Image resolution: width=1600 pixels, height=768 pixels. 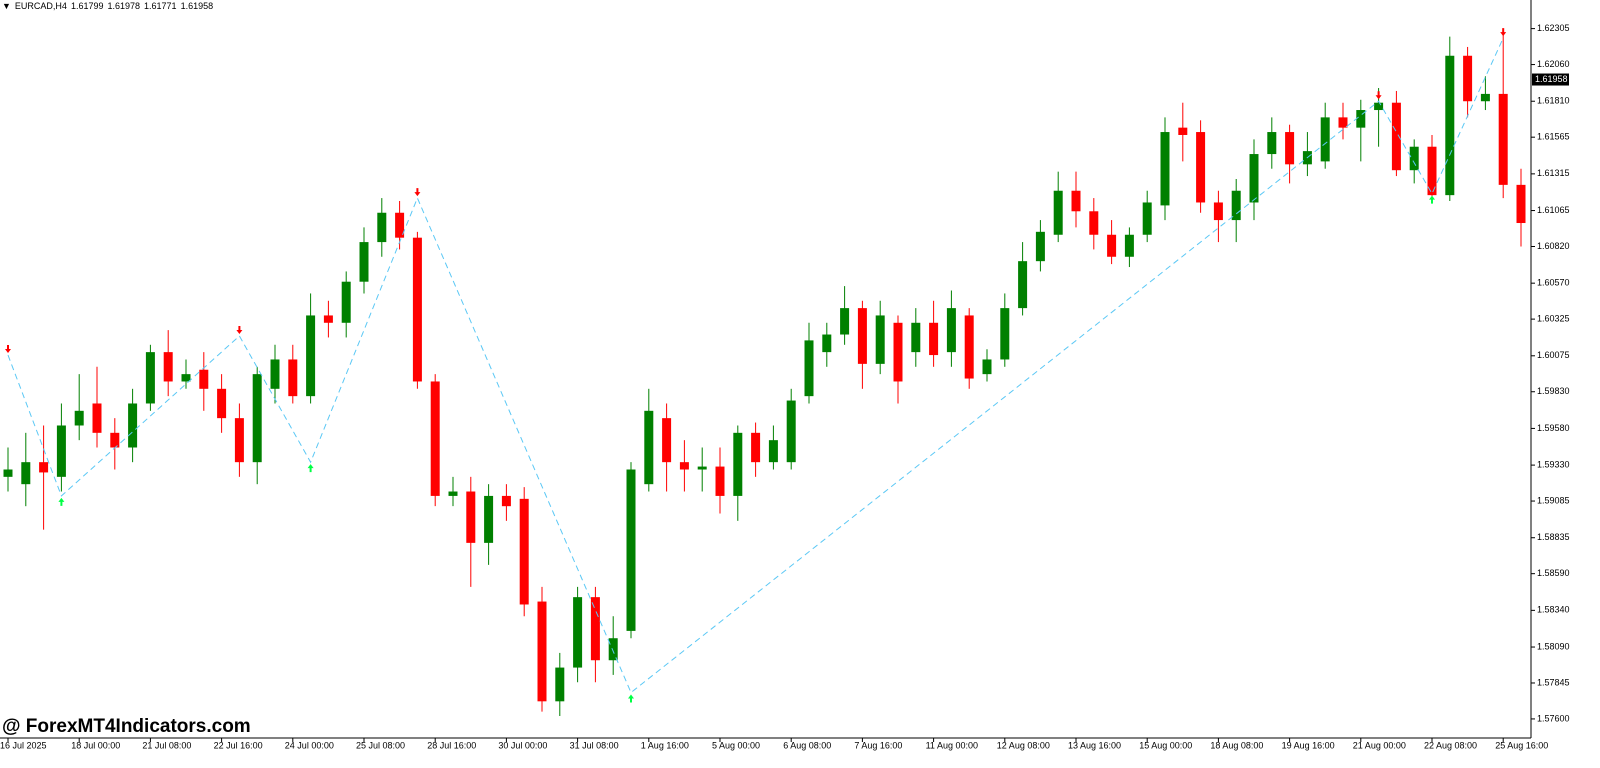 I want to click on y-tick-label: 1.60570, so click(x=1553, y=283).